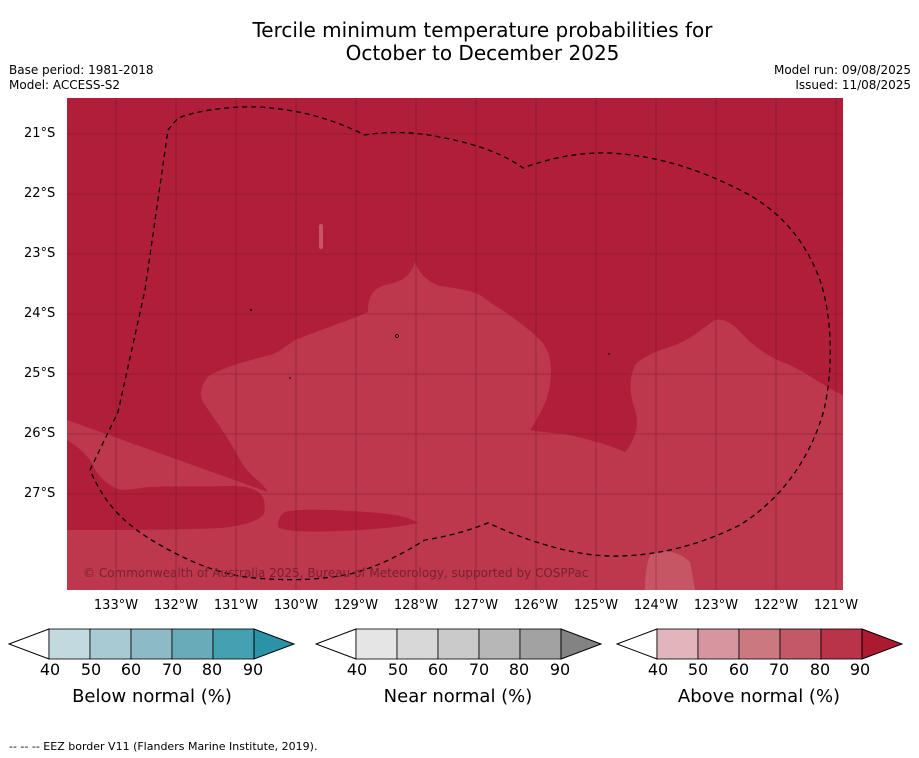 The image size is (919, 758). I want to click on near-normal-colorbar, so click(459, 644).